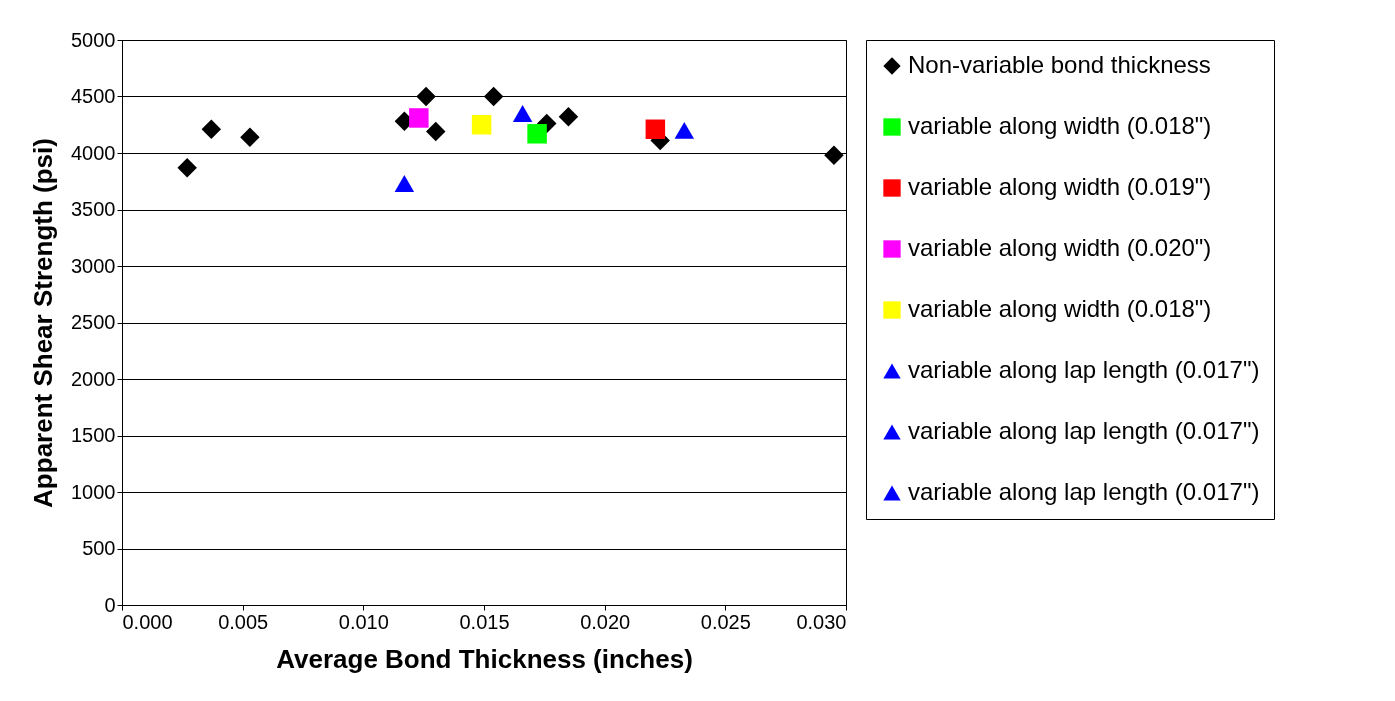 Image resolution: width=1395 pixels, height=701 pixels. I want to click on legend-label: variable along width (0.020"), so click(1060, 247).